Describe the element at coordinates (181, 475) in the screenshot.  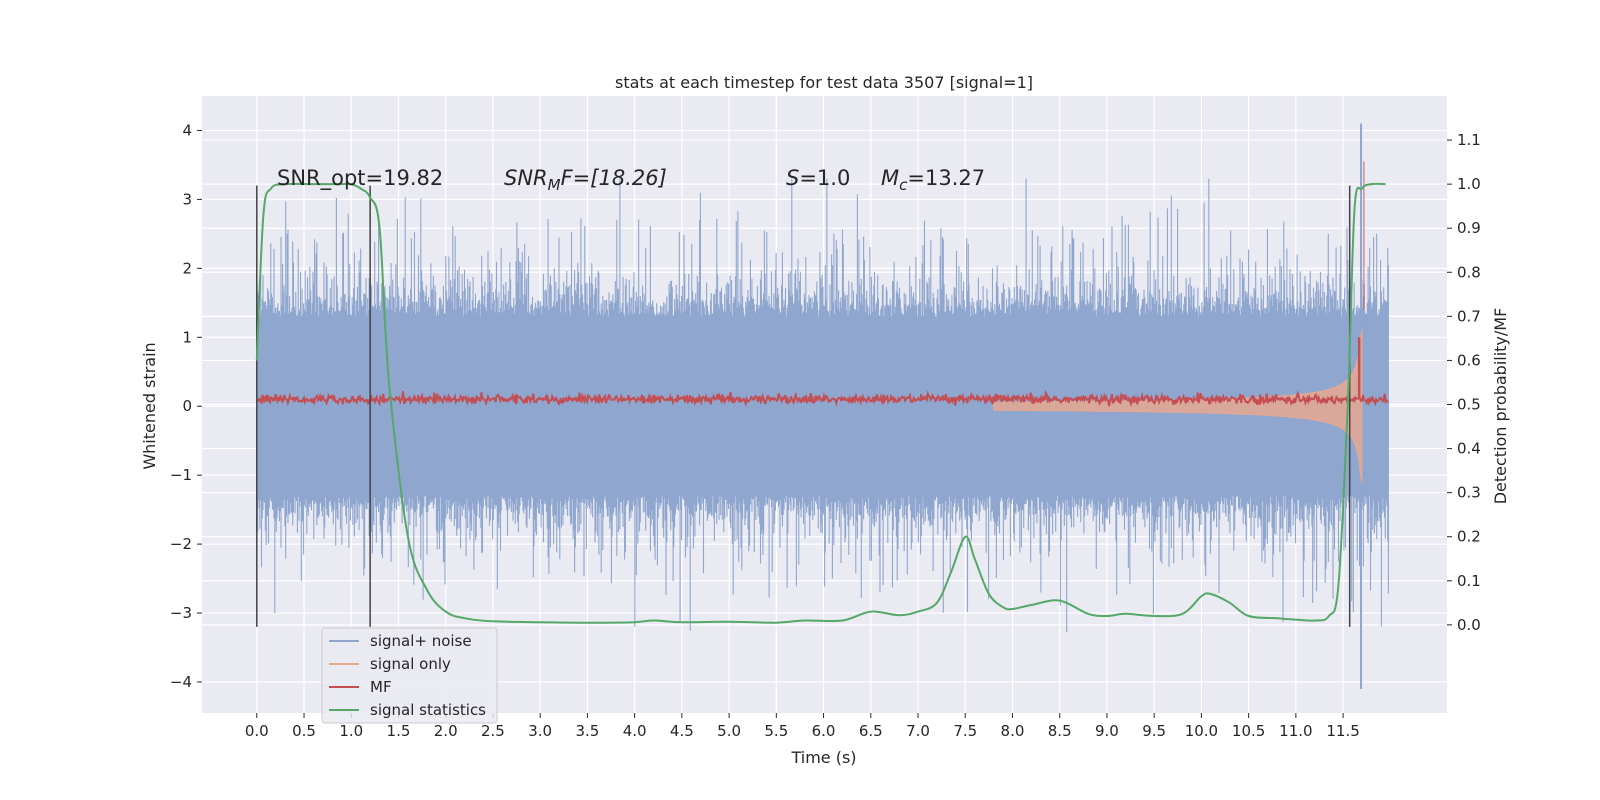
I see `y-left-tick-label: −1` at that location.